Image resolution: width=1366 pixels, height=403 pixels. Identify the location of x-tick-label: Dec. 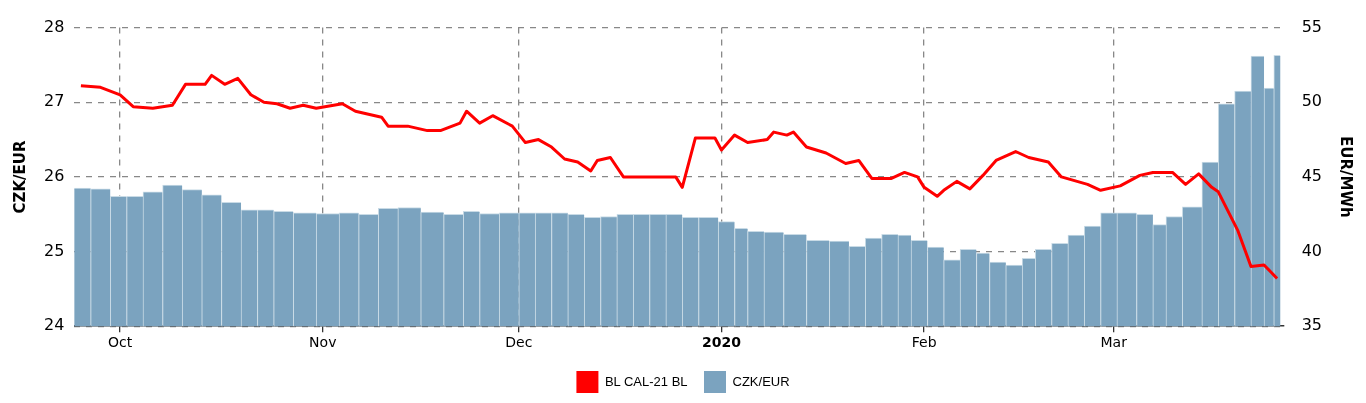
(519, 342).